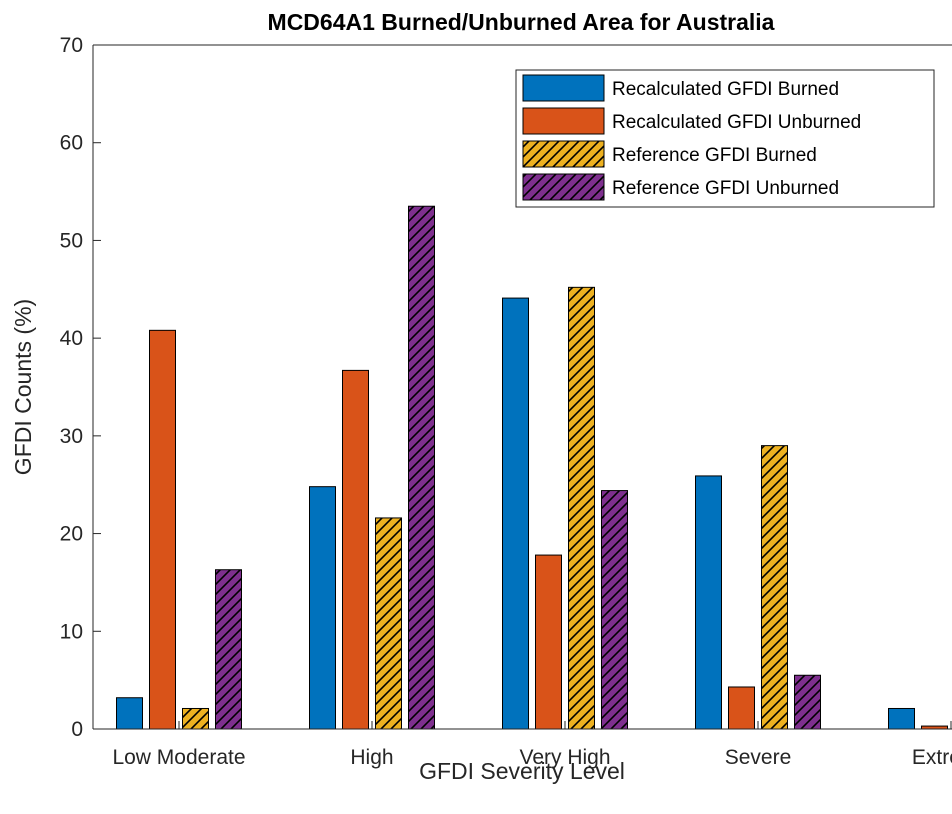 The height and width of the screenshot is (814, 952). Describe the element at coordinates (71, 240) in the screenshot. I see `y-tick-label-5: 50` at that location.